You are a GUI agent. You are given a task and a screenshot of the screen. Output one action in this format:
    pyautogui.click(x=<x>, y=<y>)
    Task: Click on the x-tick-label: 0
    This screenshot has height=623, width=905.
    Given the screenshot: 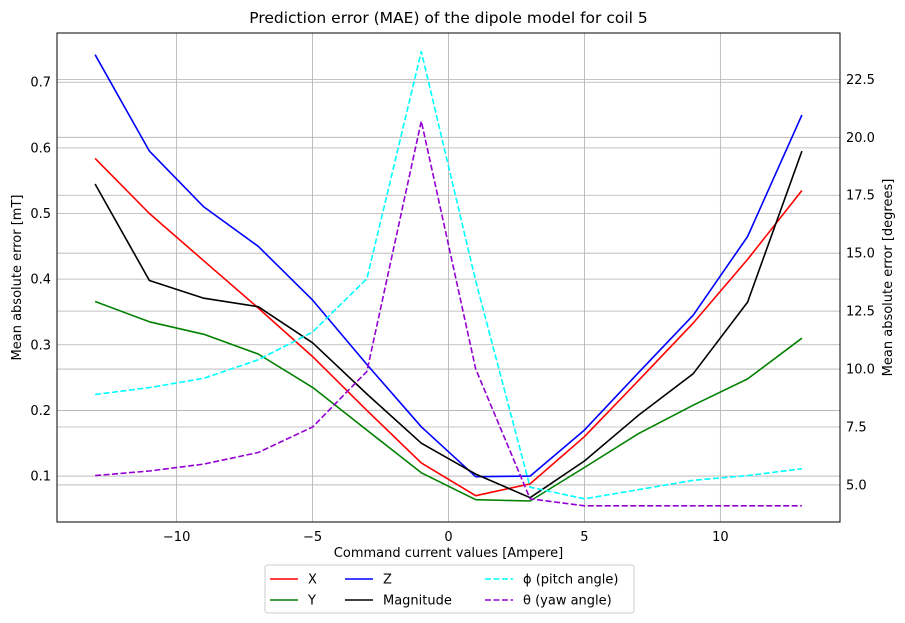 What is the action you would take?
    pyautogui.click(x=448, y=537)
    